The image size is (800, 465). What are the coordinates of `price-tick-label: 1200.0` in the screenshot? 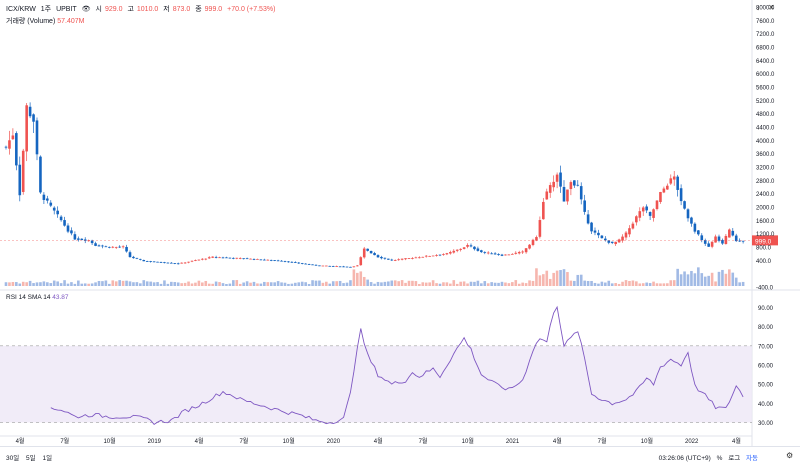 It's located at (765, 235).